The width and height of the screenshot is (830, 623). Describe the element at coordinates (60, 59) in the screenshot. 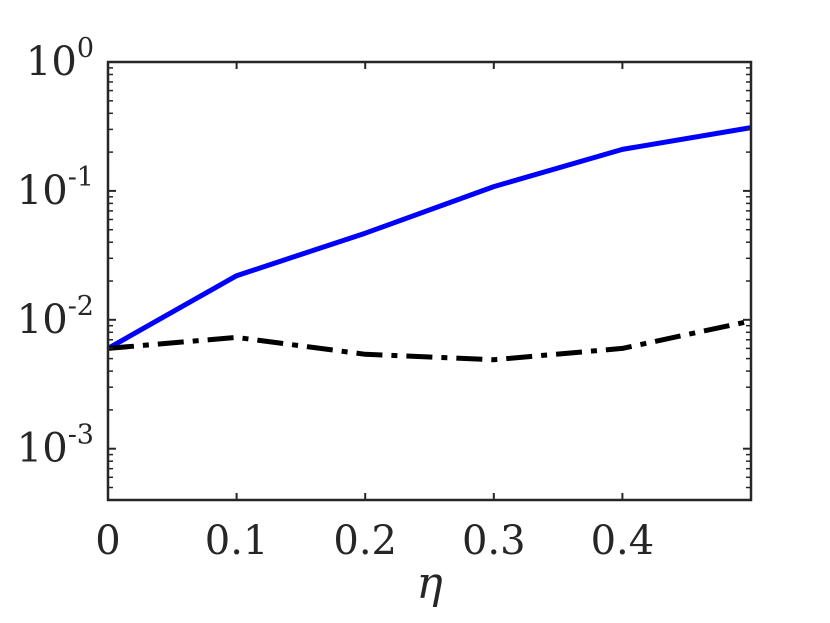

I see `y-tick-label: 10⁰` at that location.